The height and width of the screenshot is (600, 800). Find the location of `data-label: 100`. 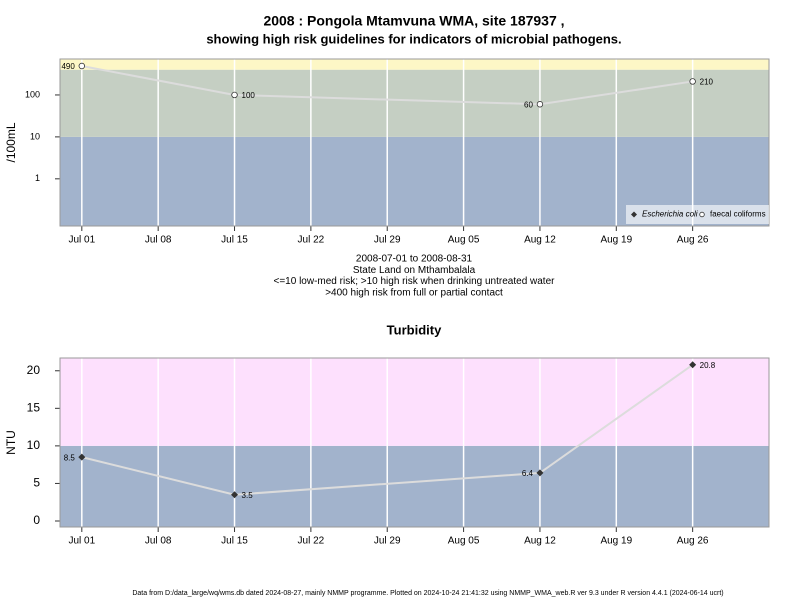

data-label: 100 is located at coordinates (249, 95).